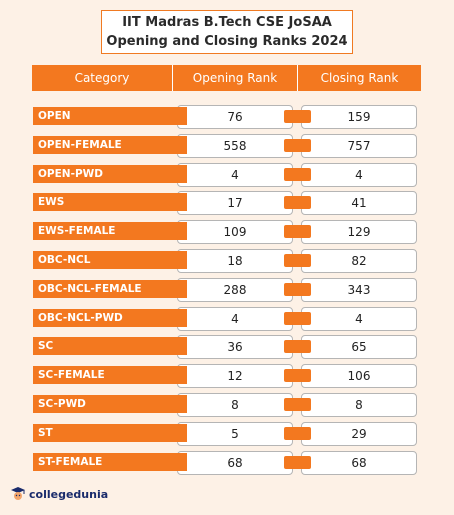 Image resolution: width=454 pixels, height=515 pixels. I want to click on header-closing-rank: Closing Rank, so click(359, 78).